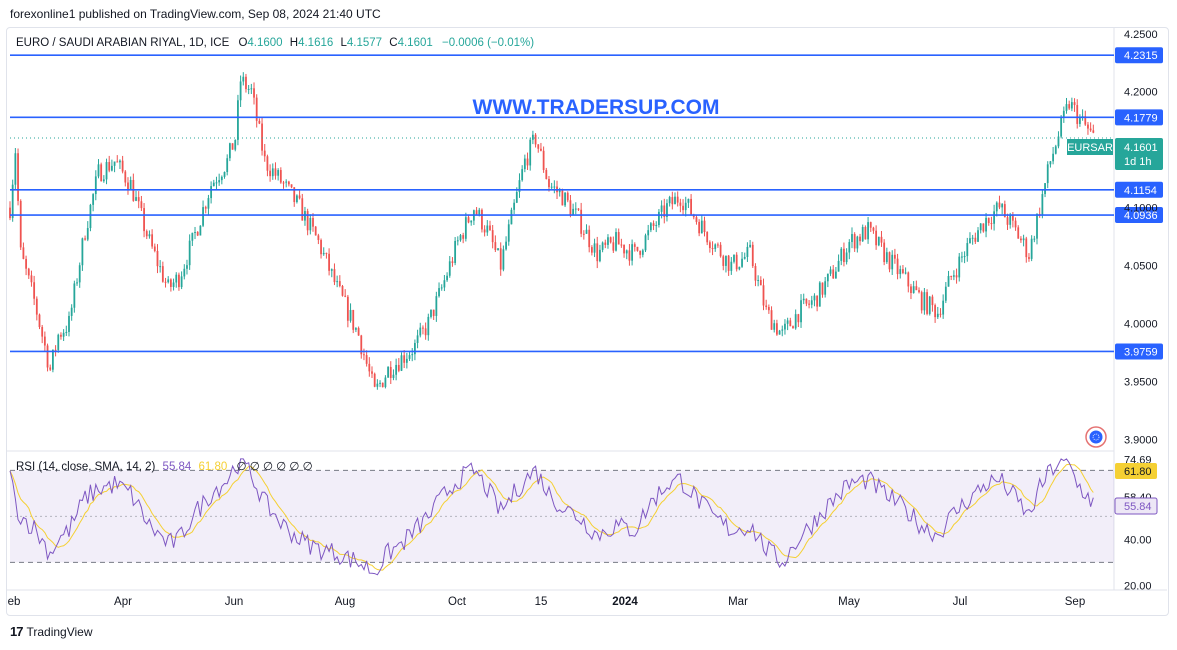 The height and width of the screenshot is (650, 1177). Describe the element at coordinates (1141, 267) in the screenshot. I see `price-tick-2: 4.0500` at that location.